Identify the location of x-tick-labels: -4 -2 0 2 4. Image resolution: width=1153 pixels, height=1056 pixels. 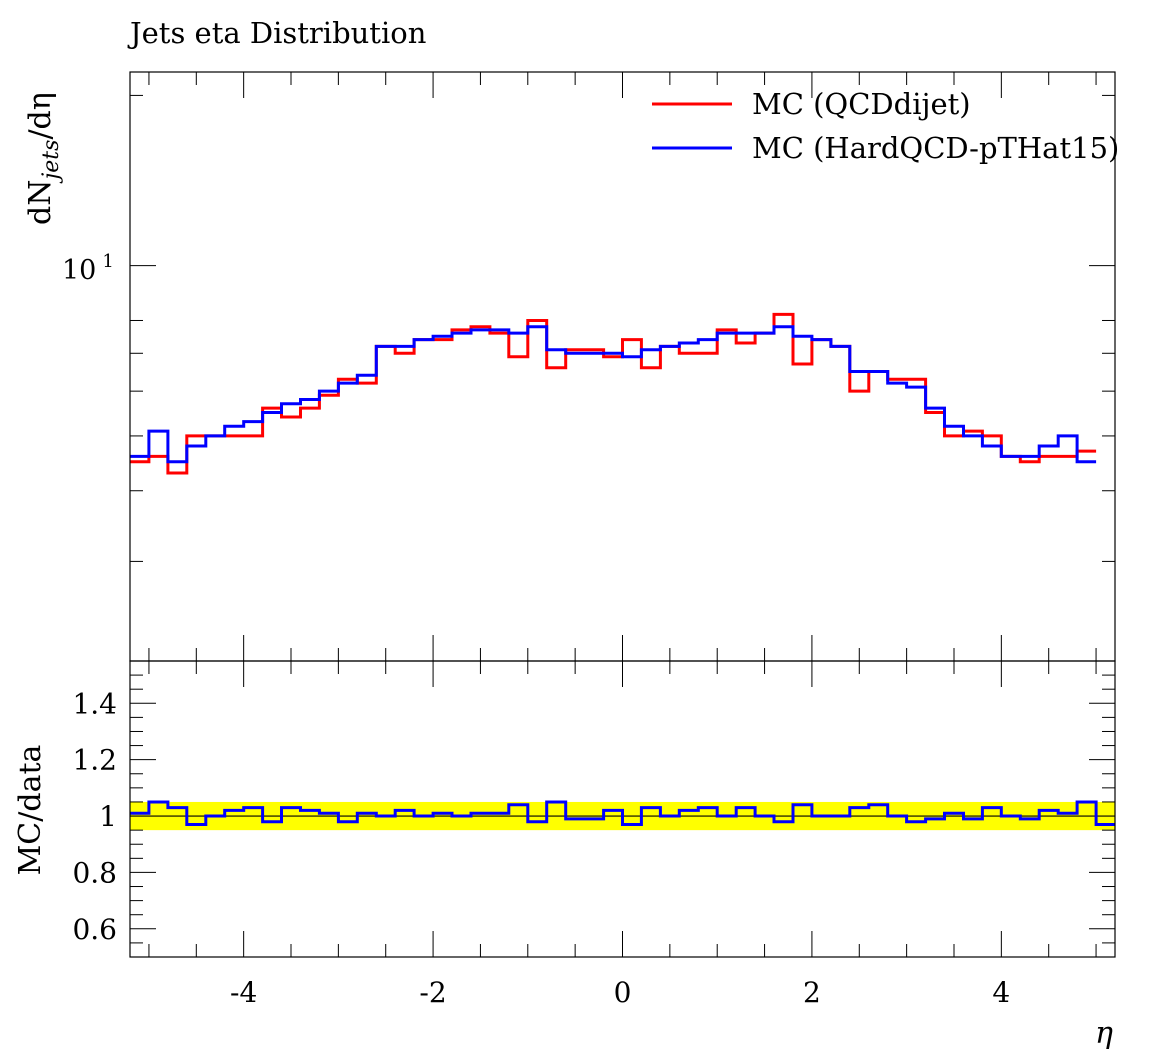
(620, 992).